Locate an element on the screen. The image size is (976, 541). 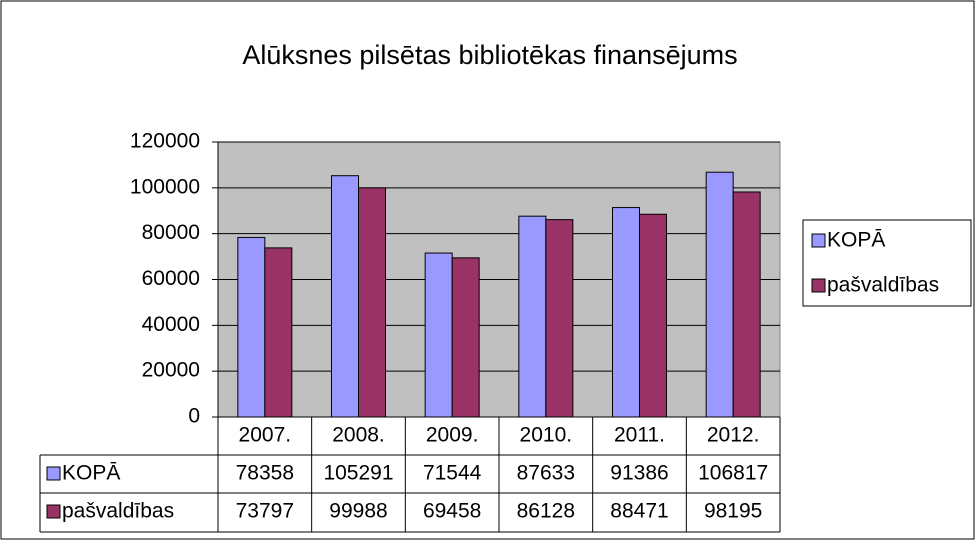
table-value: 99988 is located at coordinates (358, 511).